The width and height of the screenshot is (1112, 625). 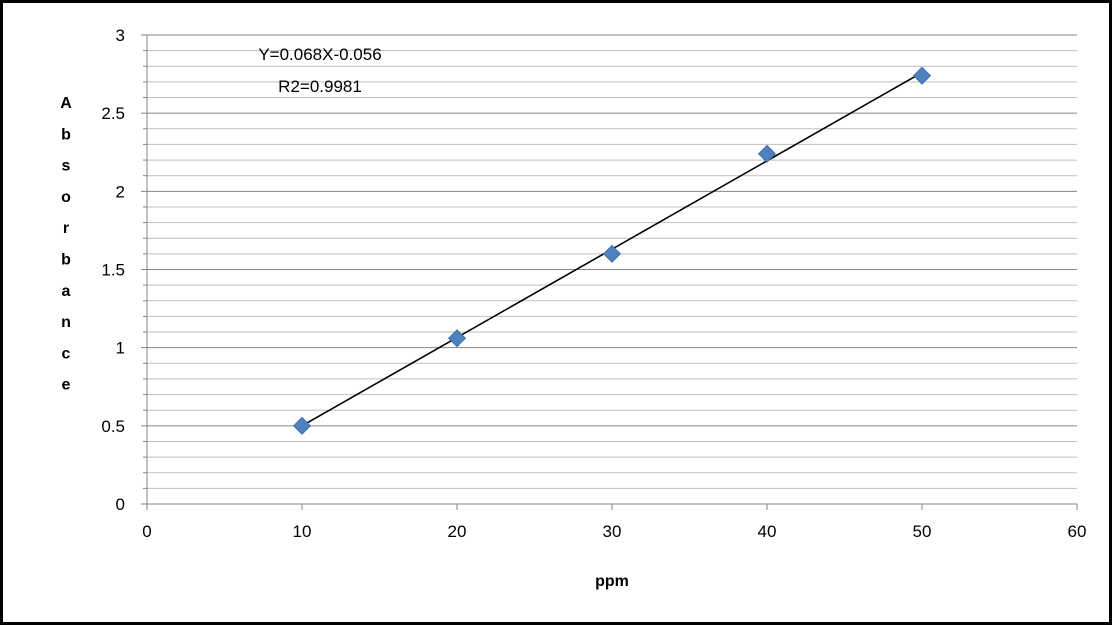 I want to click on y-axis-title-letter: o, so click(x=66, y=197).